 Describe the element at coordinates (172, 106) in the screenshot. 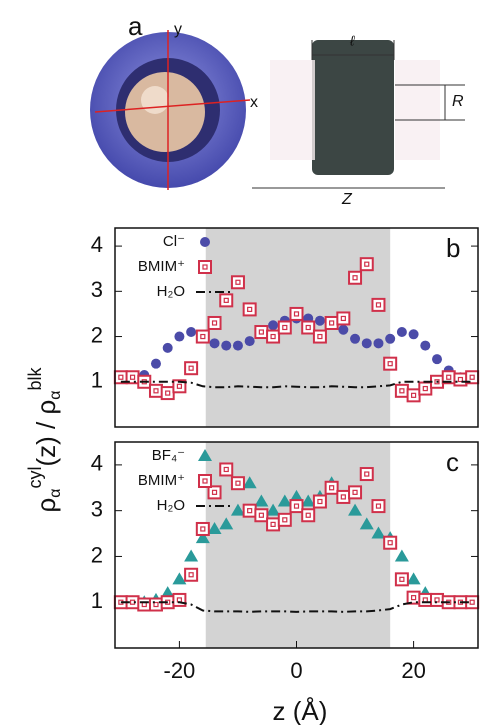

I see `x-axis-arrow` at that location.